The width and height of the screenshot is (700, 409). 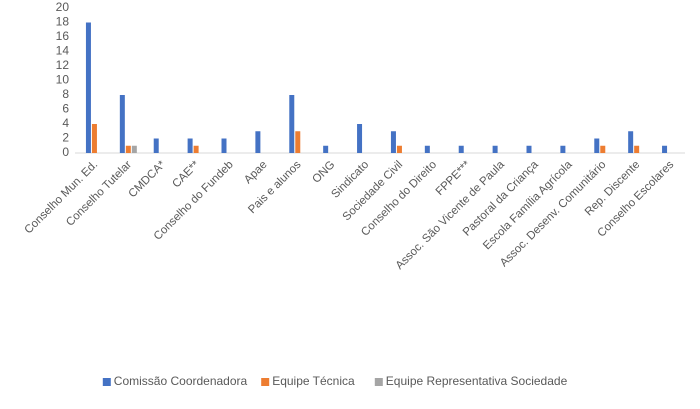 What do you see at coordinates (65, 138) in the screenshot?
I see `y-tick-label: 2` at bounding box center [65, 138].